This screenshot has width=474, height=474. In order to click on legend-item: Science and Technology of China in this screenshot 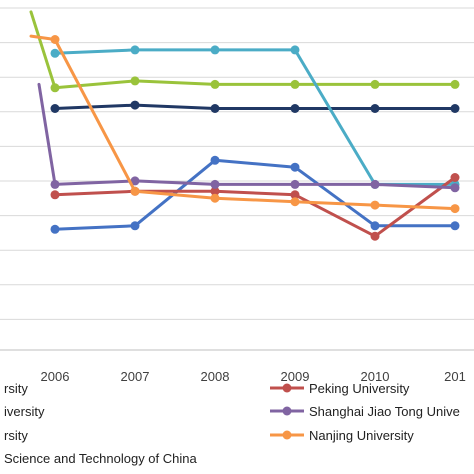, I will do `click(100, 458)`.